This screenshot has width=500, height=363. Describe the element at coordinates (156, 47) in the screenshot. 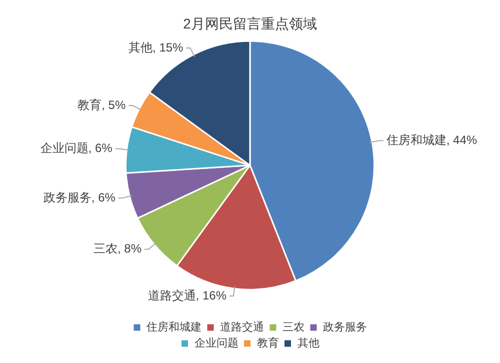

I see `data-label: 其他, 15%` at that location.